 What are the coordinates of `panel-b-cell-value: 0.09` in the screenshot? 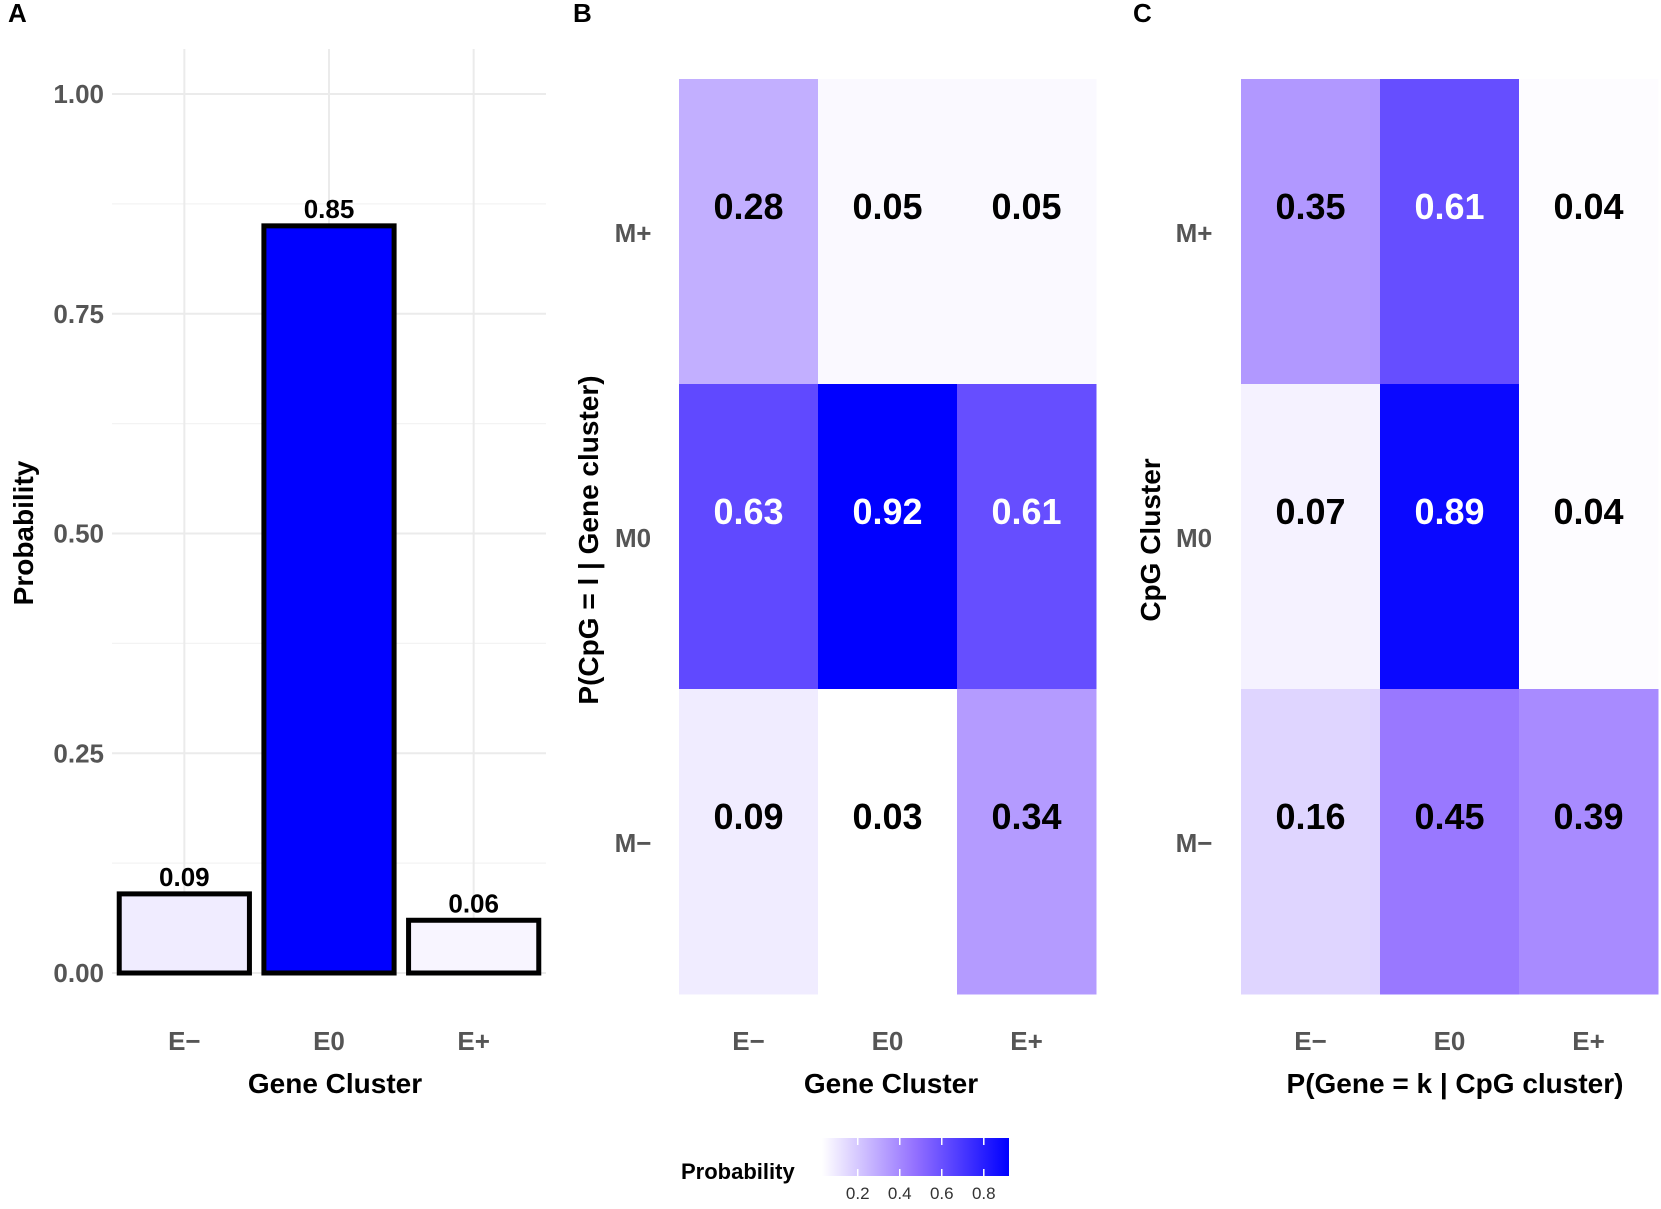 It's located at (748, 816).